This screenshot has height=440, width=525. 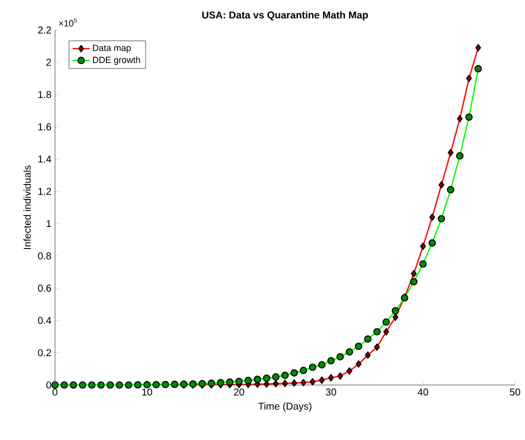 What do you see at coordinates (45, 320) in the screenshot?
I see `y-tick-label: 0.4` at bounding box center [45, 320].